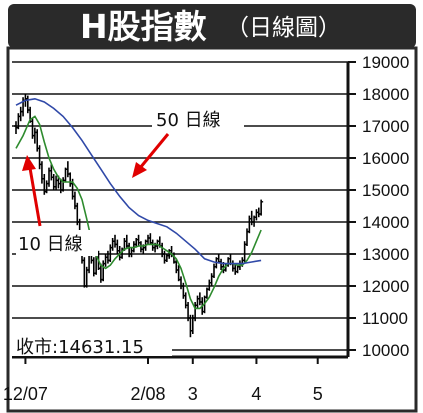 The image size is (423, 413). I want to click on y-tick-label: 17000, so click(385, 126).